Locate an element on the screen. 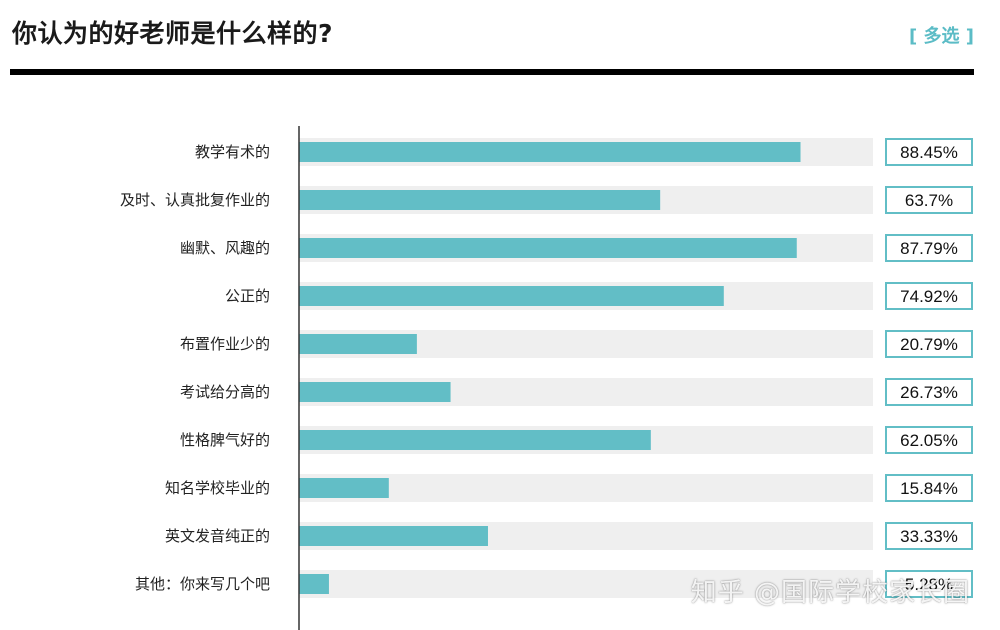 The height and width of the screenshot is (630, 1000). category-label: 性格脾气好的 is located at coordinates (225, 440).